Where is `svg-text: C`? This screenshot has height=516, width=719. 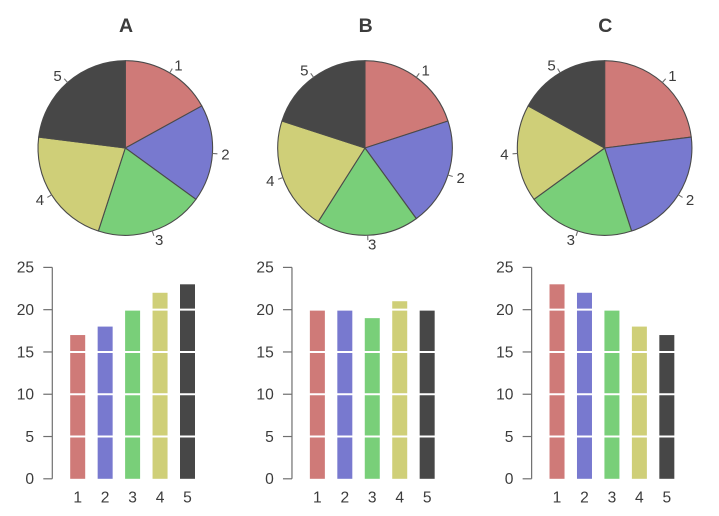
svg-text: C is located at coordinates (605, 26).